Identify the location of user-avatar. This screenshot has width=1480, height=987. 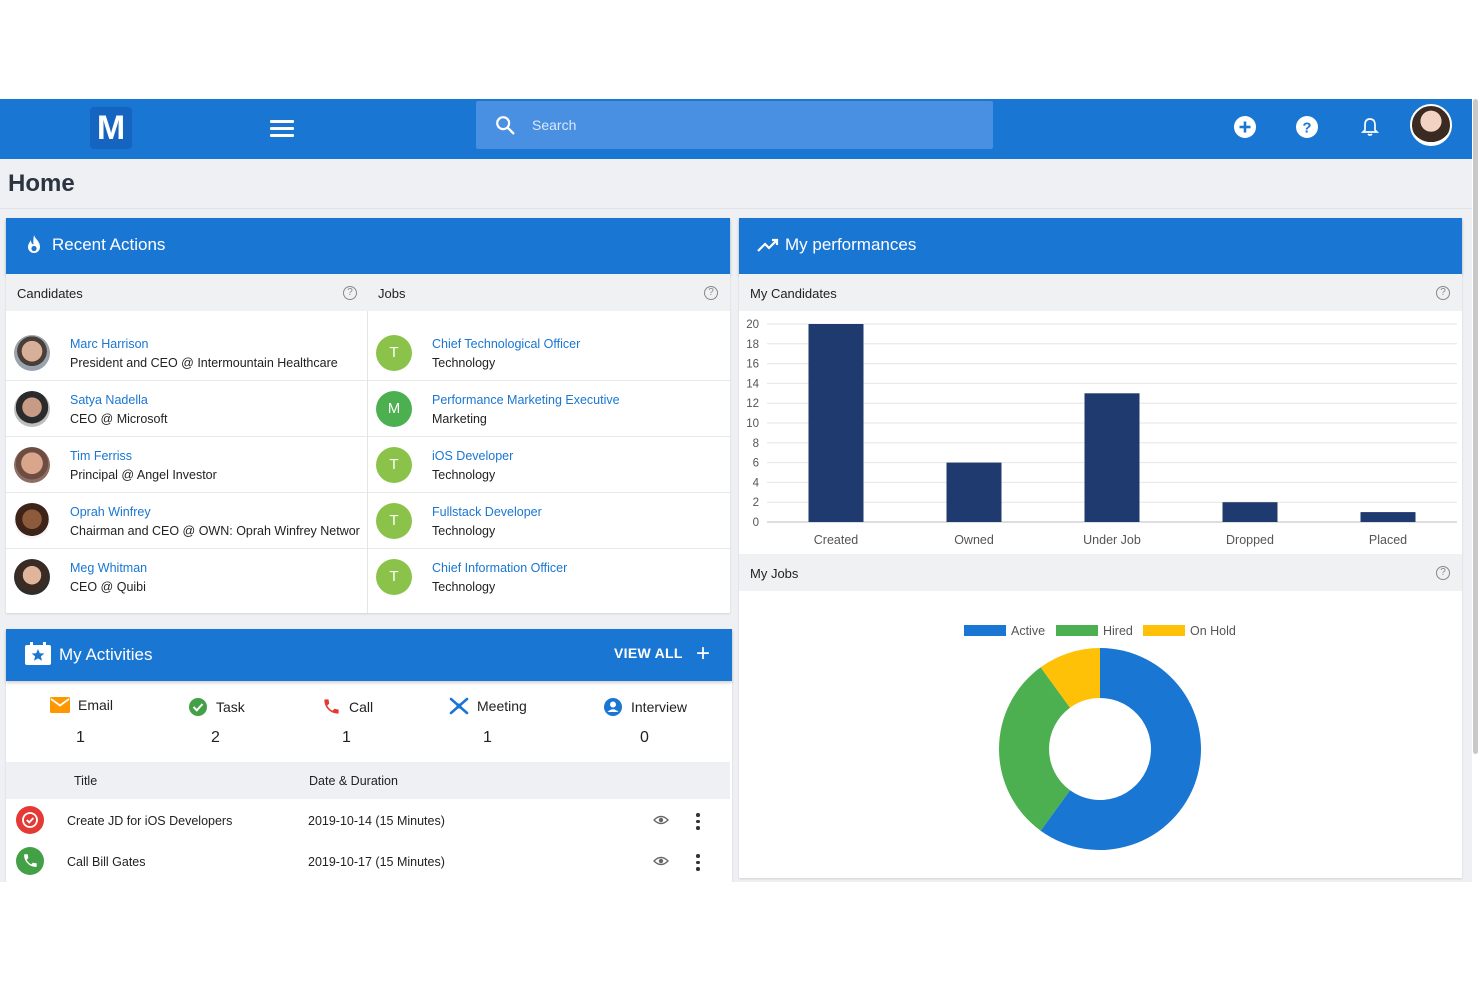
(1431, 125).